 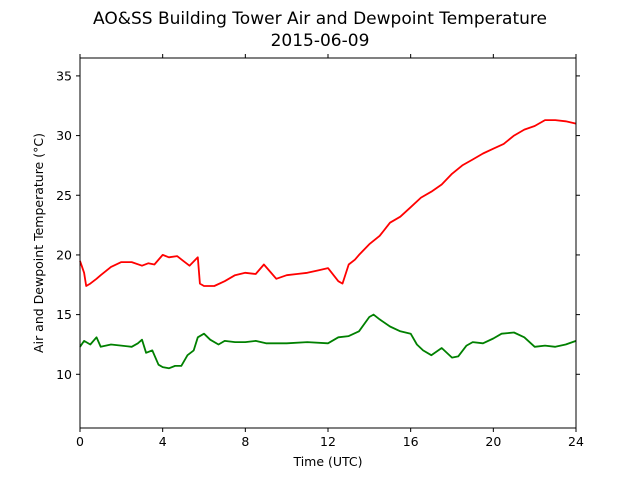 I want to click on x-tick-label: 20, so click(x=493, y=441).